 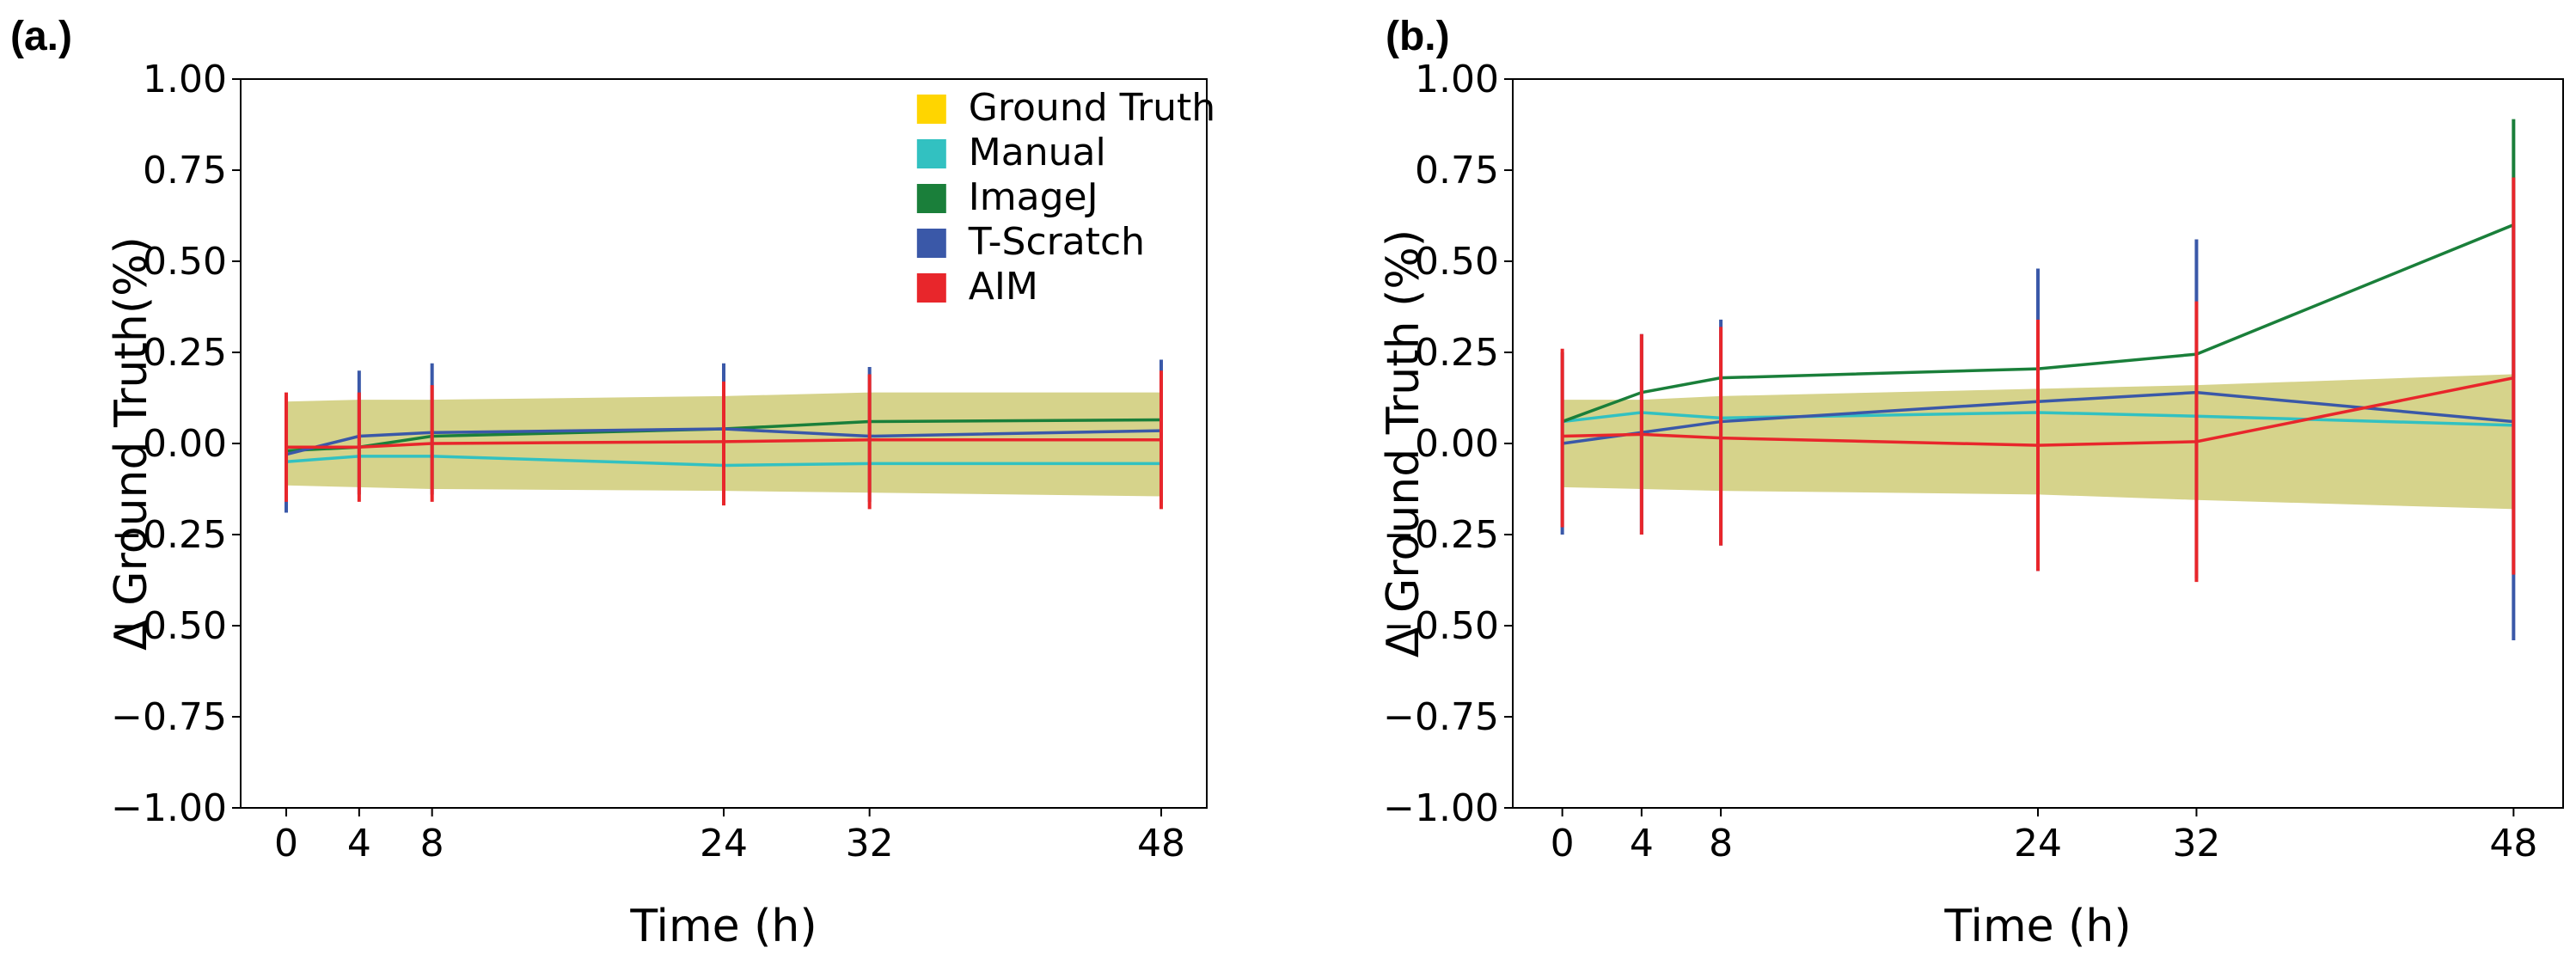 I want to click on legend-label: Ground Truth, so click(x=1092, y=108).